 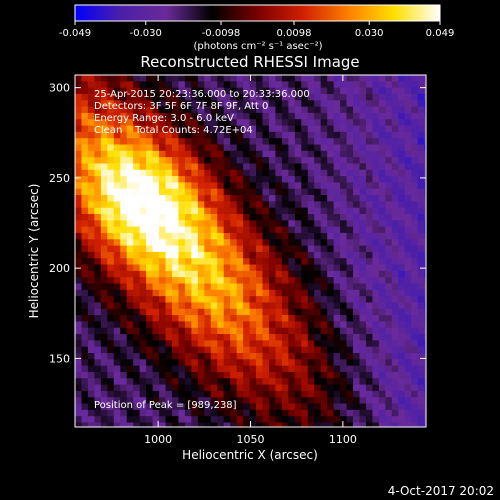 I want to click on footer-date: 4-Oct-2017 20:02, so click(x=441, y=491).